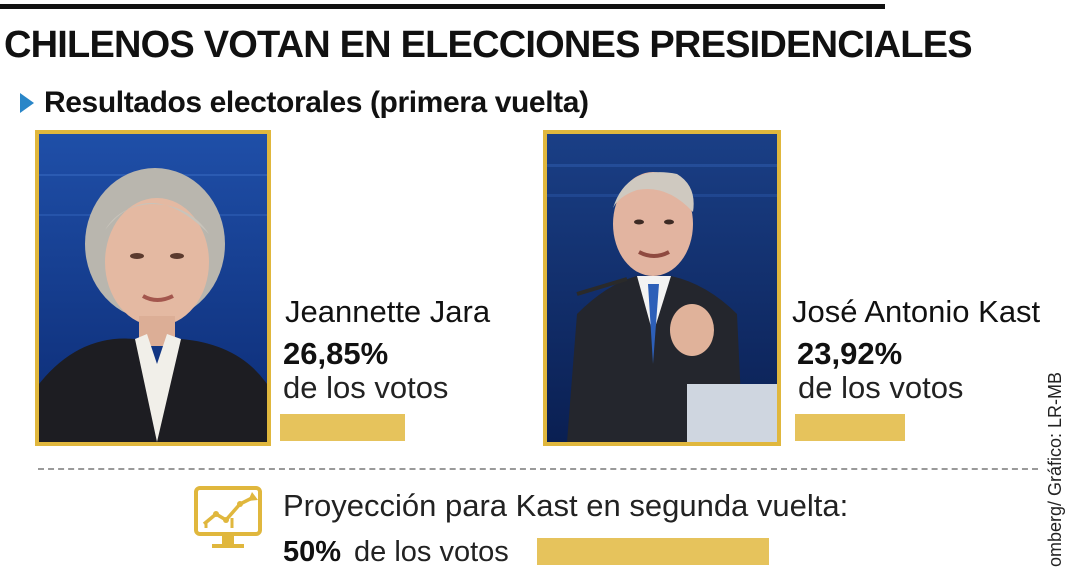  Describe the element at coordinates (431, 552) in the screenshot. I see `projection-votes-label: de los votos` at that location.